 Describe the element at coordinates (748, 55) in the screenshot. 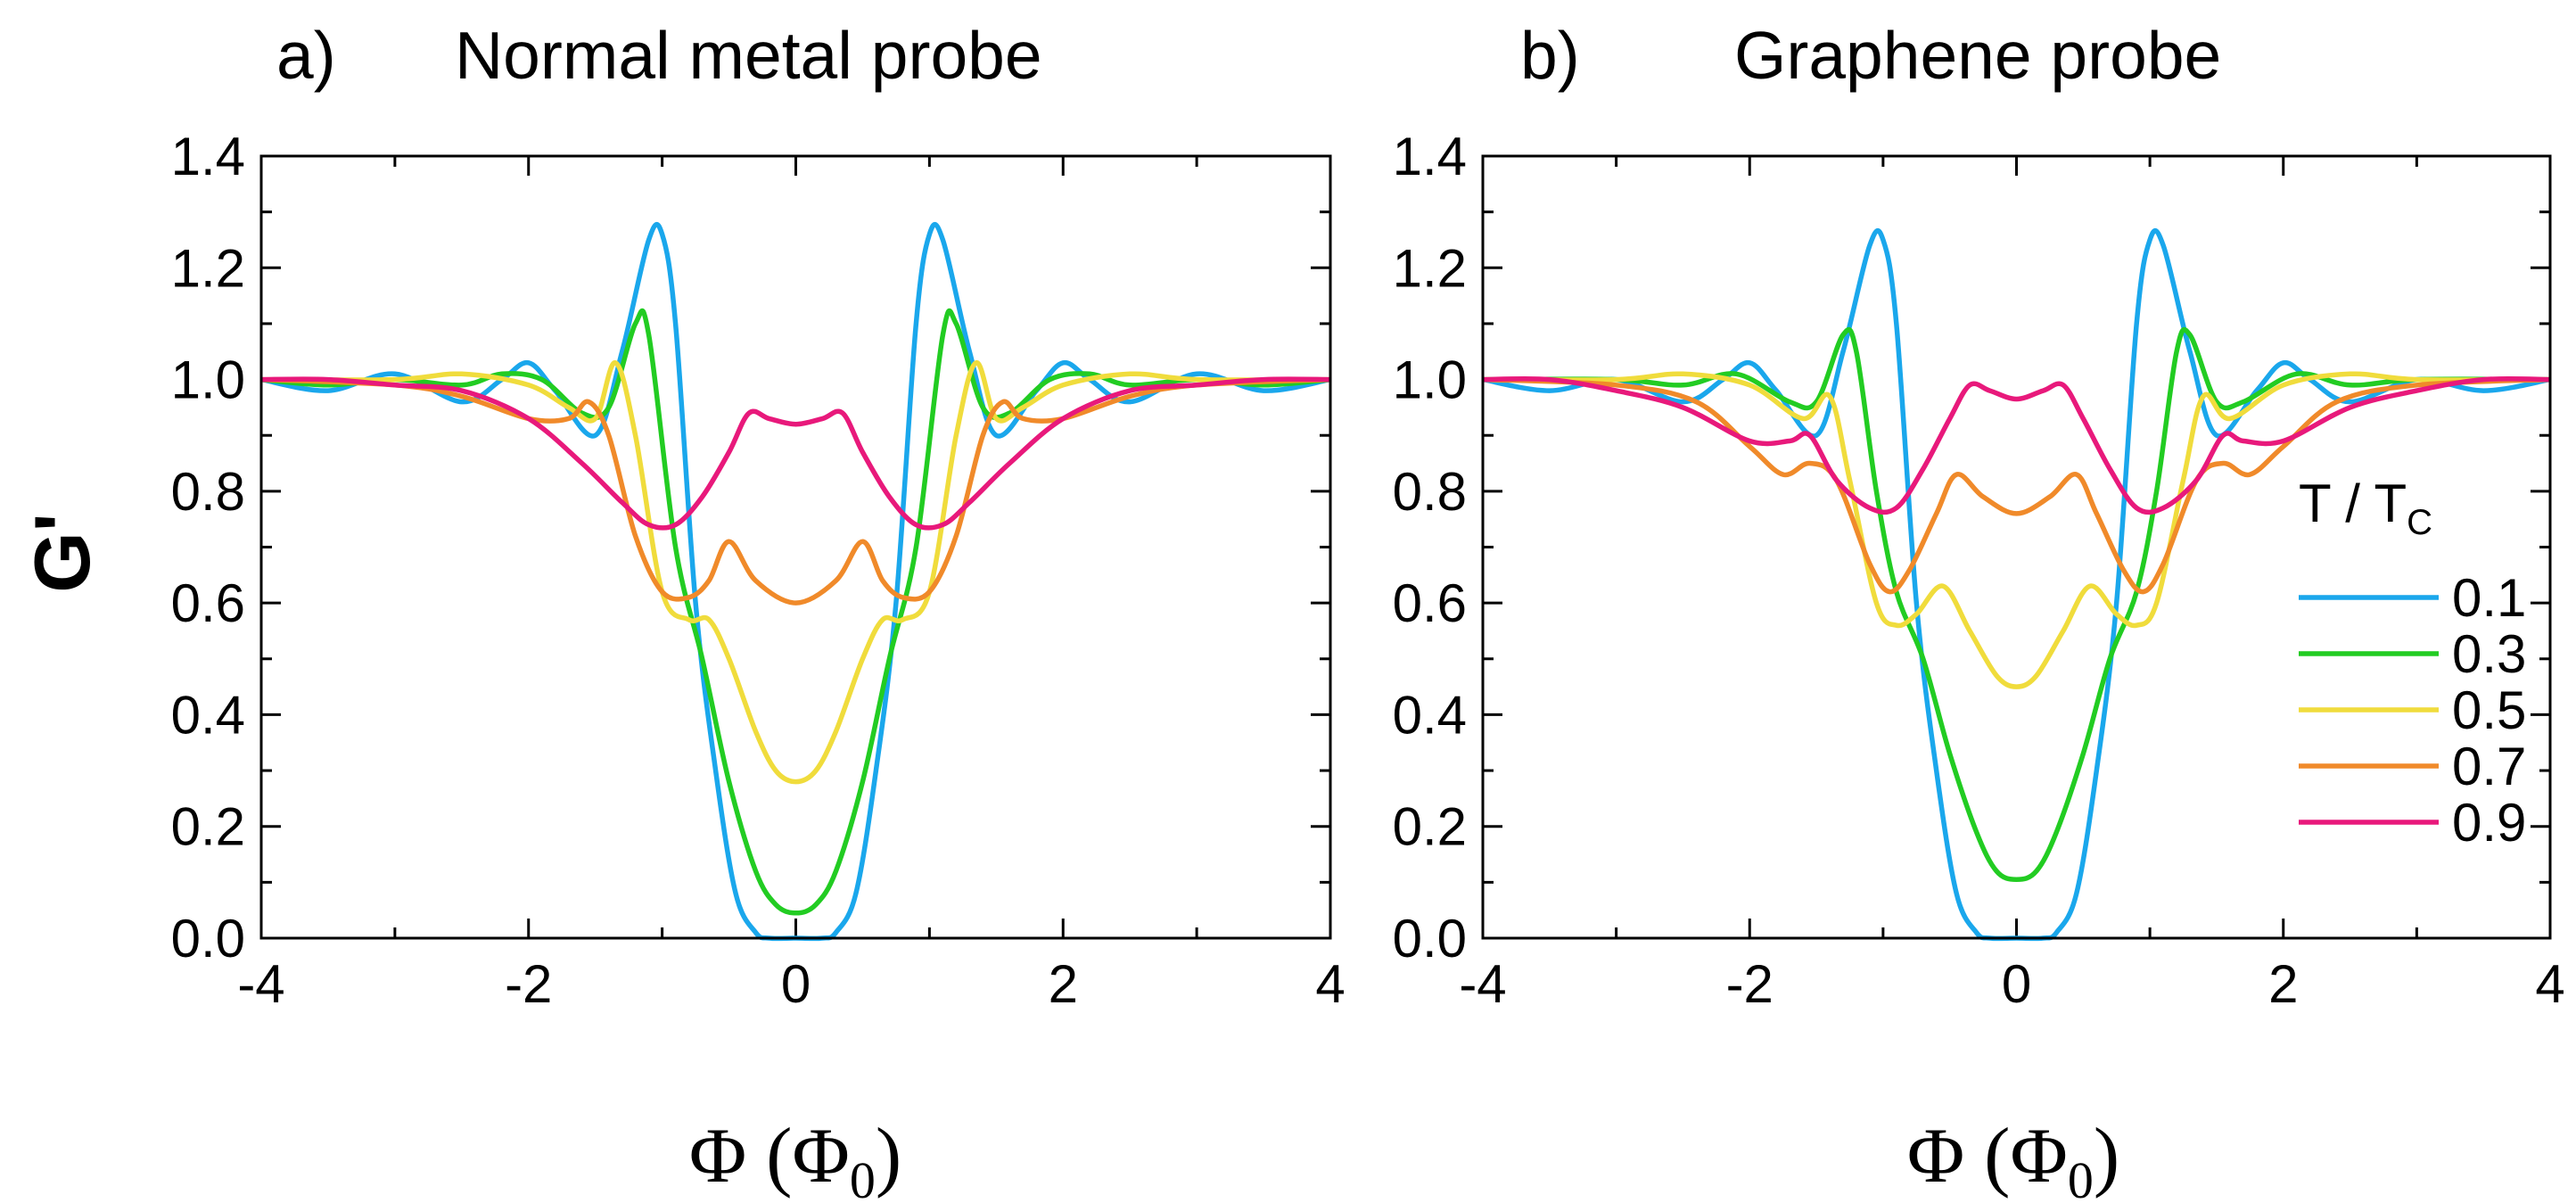

I see `panel-a-title: Normal metal probe` at that location.